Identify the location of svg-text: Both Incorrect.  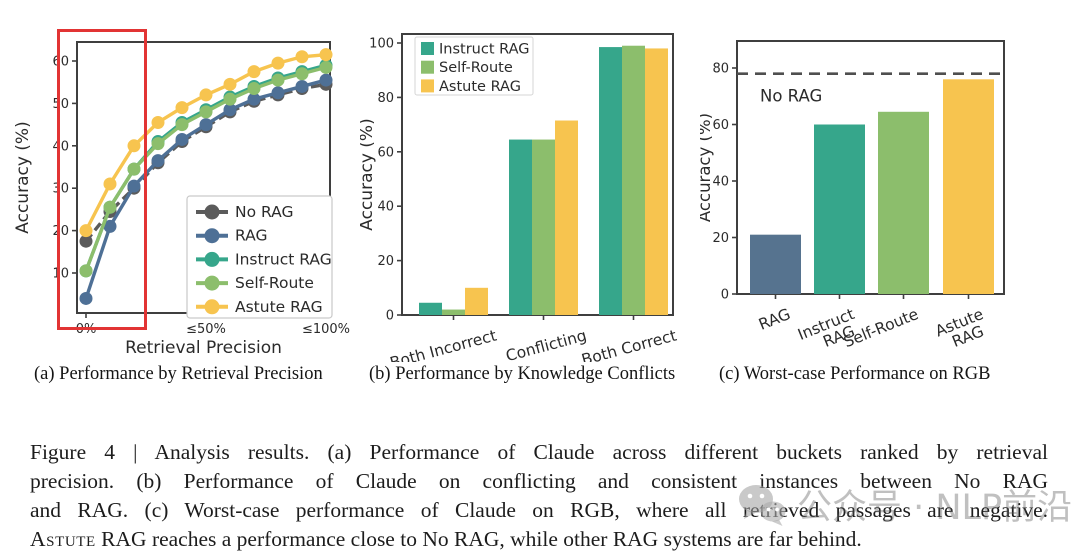
(443, 344).